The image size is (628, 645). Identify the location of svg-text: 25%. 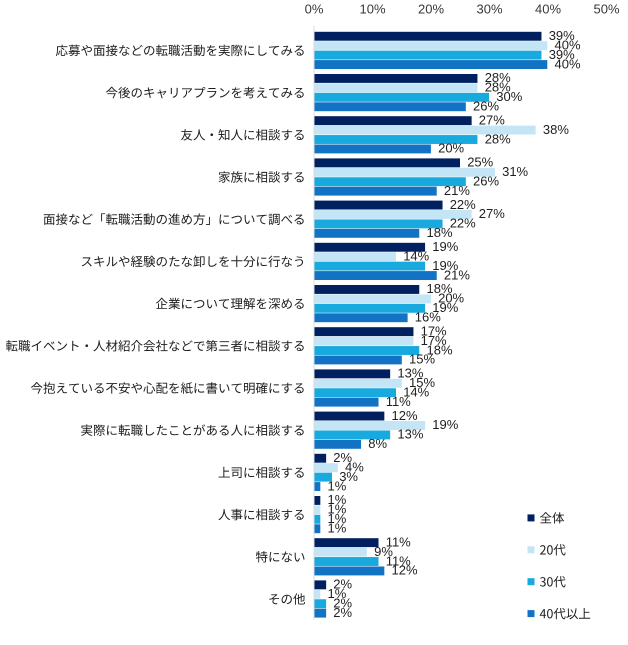
(480, 162).